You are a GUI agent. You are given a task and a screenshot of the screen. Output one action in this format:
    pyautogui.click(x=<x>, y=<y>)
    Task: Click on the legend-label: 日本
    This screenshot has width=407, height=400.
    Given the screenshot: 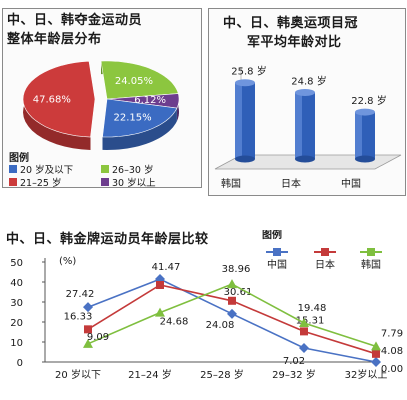 What is the action you would take?
    pyautogui.click(x=325, y=264)
    